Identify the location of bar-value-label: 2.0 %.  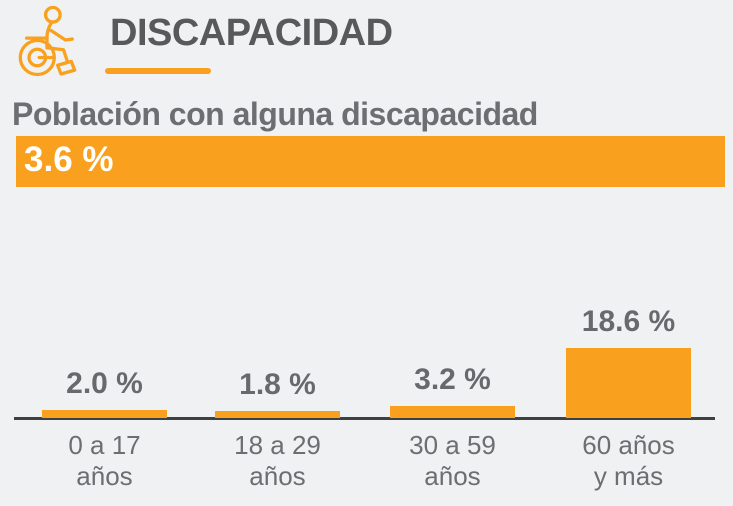
(104, 383).